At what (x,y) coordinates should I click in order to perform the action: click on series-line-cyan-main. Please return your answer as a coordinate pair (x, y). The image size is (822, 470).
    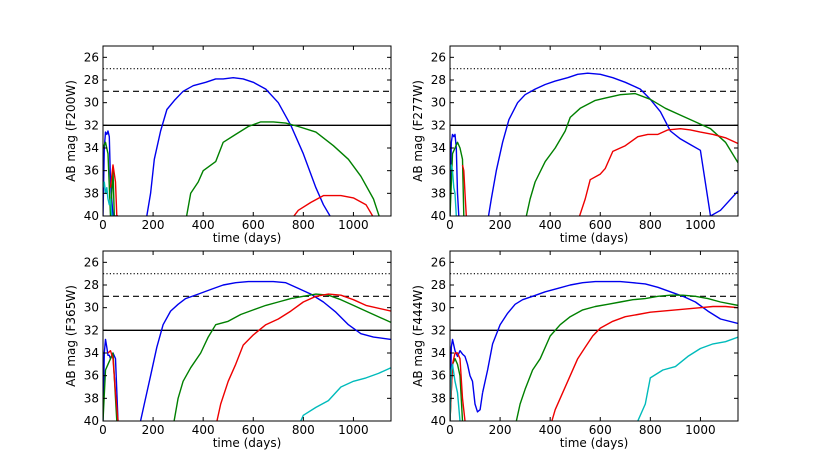
    Looking at the image, I should click on (687, 378).